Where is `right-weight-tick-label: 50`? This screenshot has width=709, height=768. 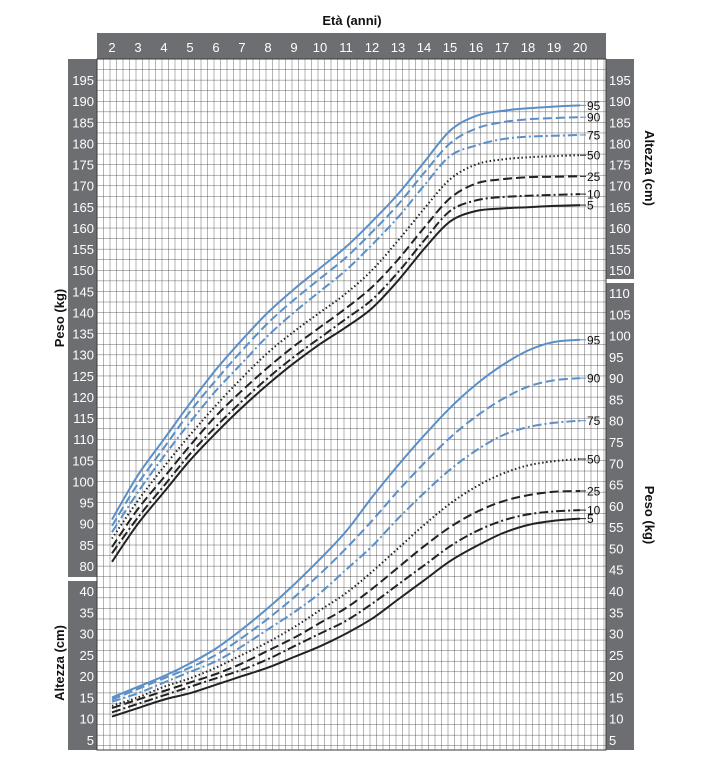 right-weight-tick-label: 50 is located at coordinates (616, 548).